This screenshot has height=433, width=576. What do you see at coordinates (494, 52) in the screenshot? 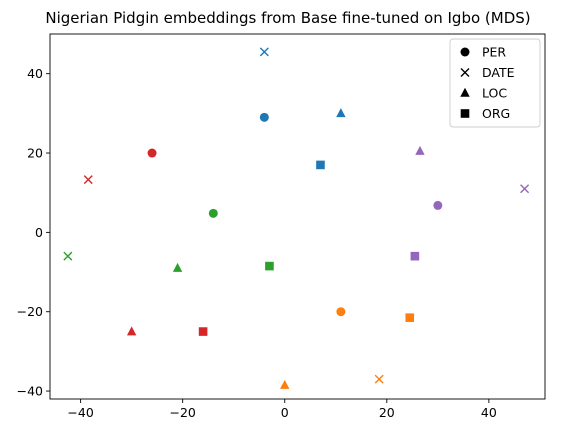
I see `legend-label: PER` at bounding box center [494, 52].